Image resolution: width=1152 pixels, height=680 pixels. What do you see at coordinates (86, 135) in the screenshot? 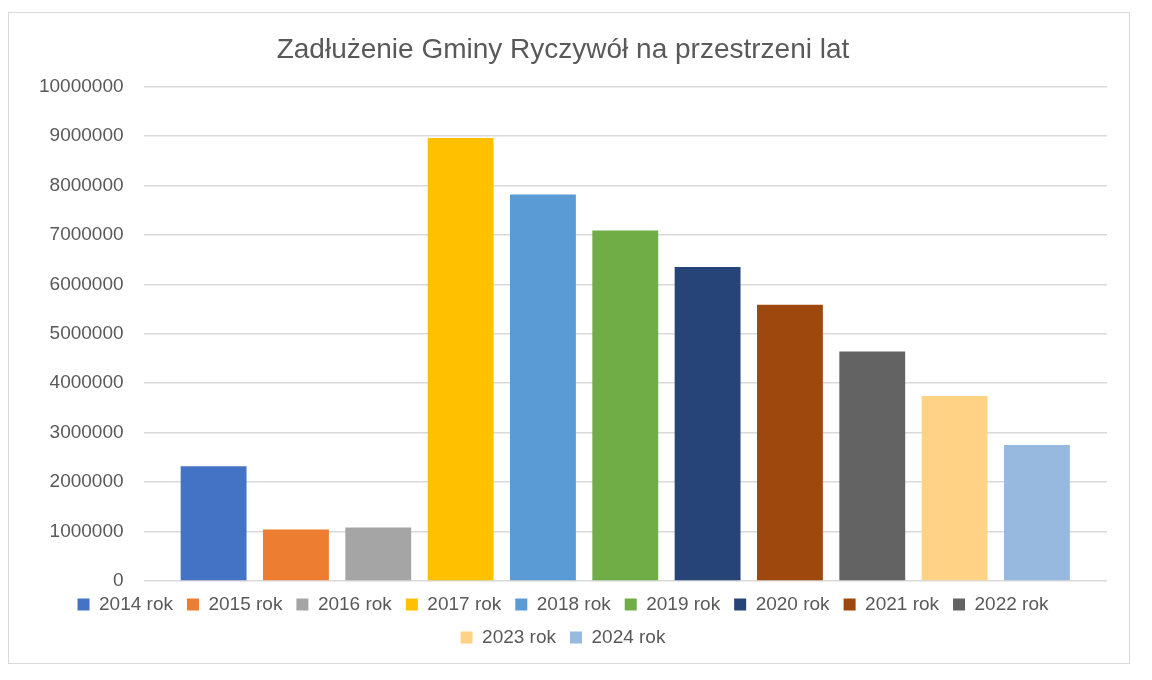
I see `y-tick-label: 9000000` at bounding box center [86, 135].